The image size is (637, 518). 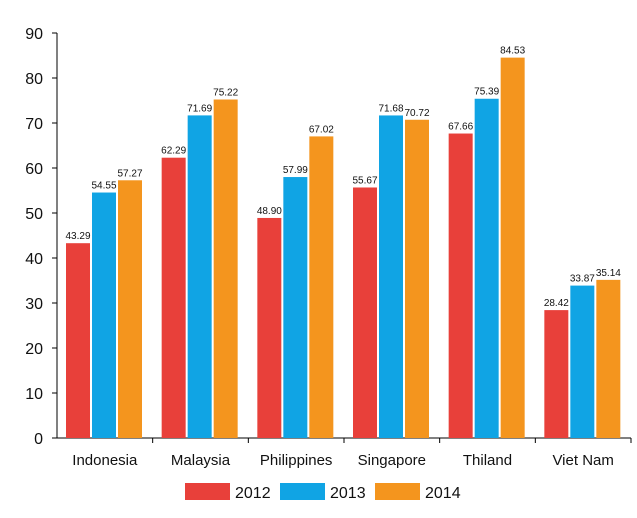 I want to click on x-category-label: Singapore, so click(x=392, y=460).